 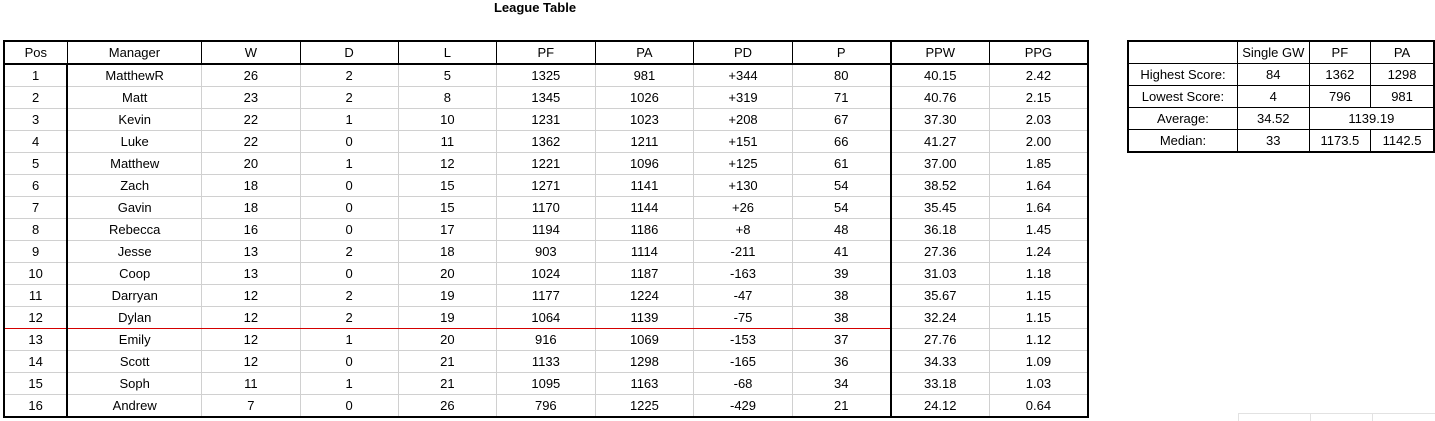 I want to click on stats-row-highest: Highest Score: 84 1362 1298, so click(x=1281, y=74).